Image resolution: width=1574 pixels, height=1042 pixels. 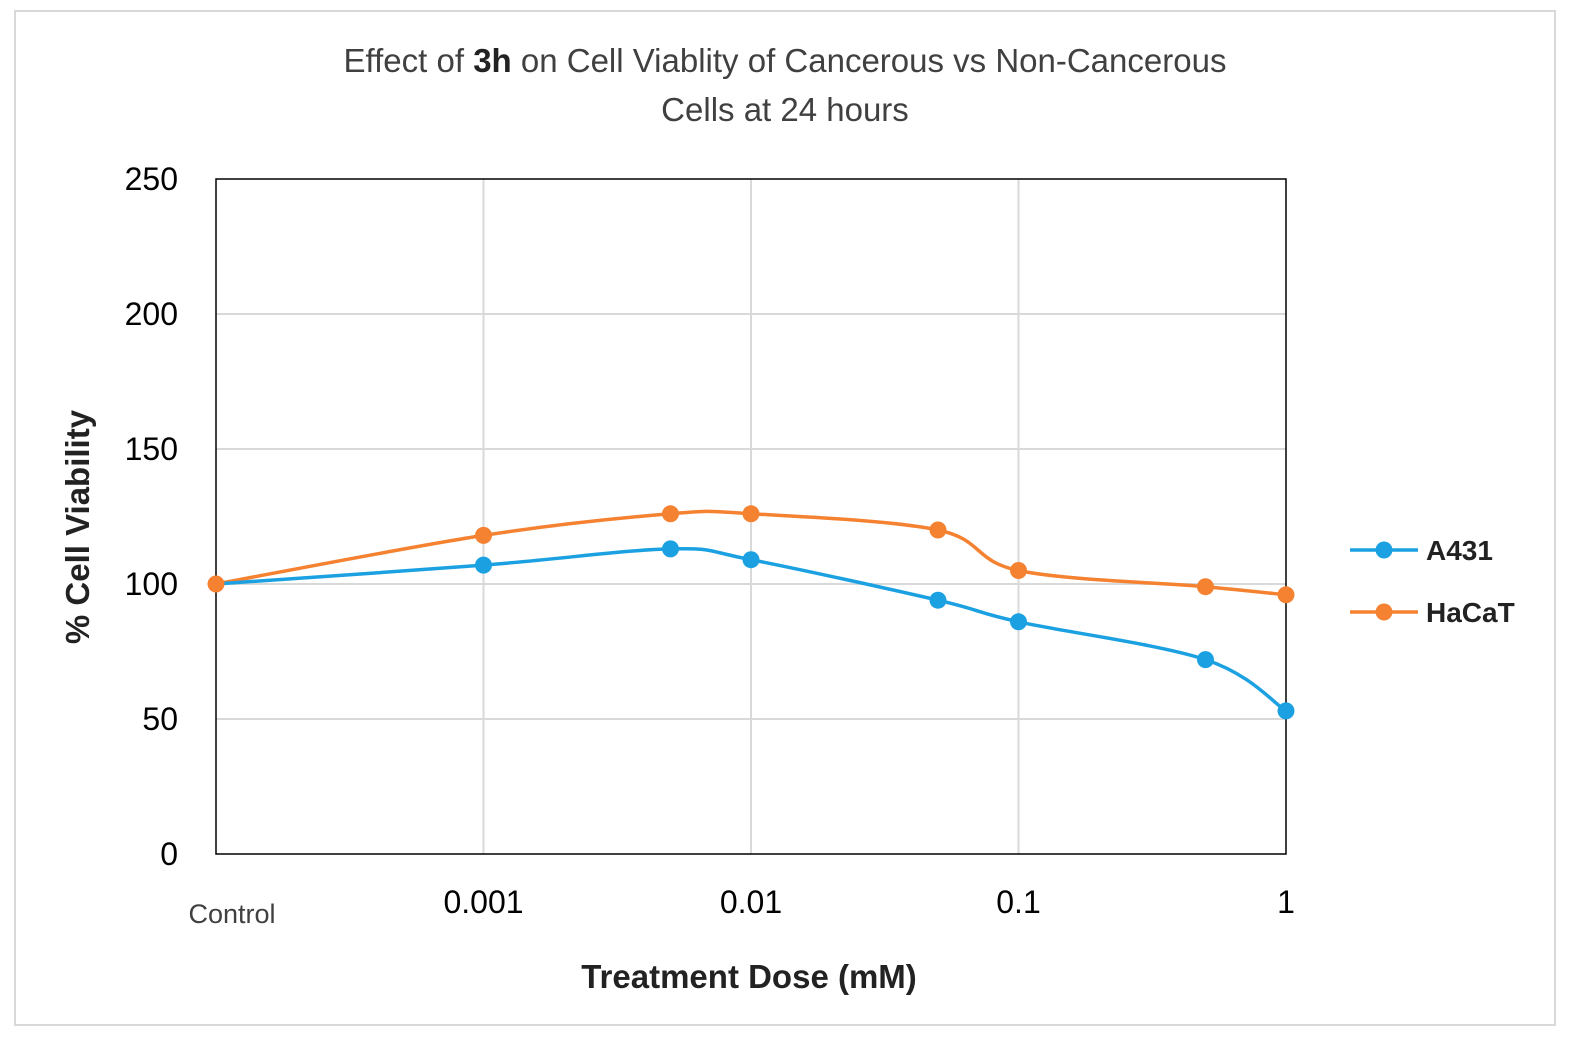 What do you see at coordinates (231, 914) in the screenshot?
I see `x-tick-control: Control` at bounding box center [231, 914].